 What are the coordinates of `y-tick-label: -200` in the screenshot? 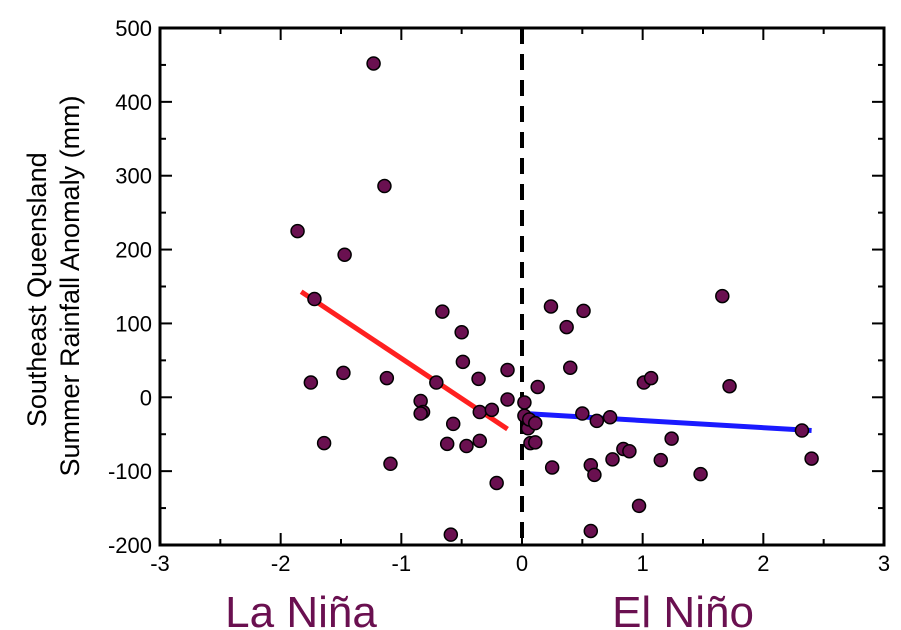 It's located at (130, 545).